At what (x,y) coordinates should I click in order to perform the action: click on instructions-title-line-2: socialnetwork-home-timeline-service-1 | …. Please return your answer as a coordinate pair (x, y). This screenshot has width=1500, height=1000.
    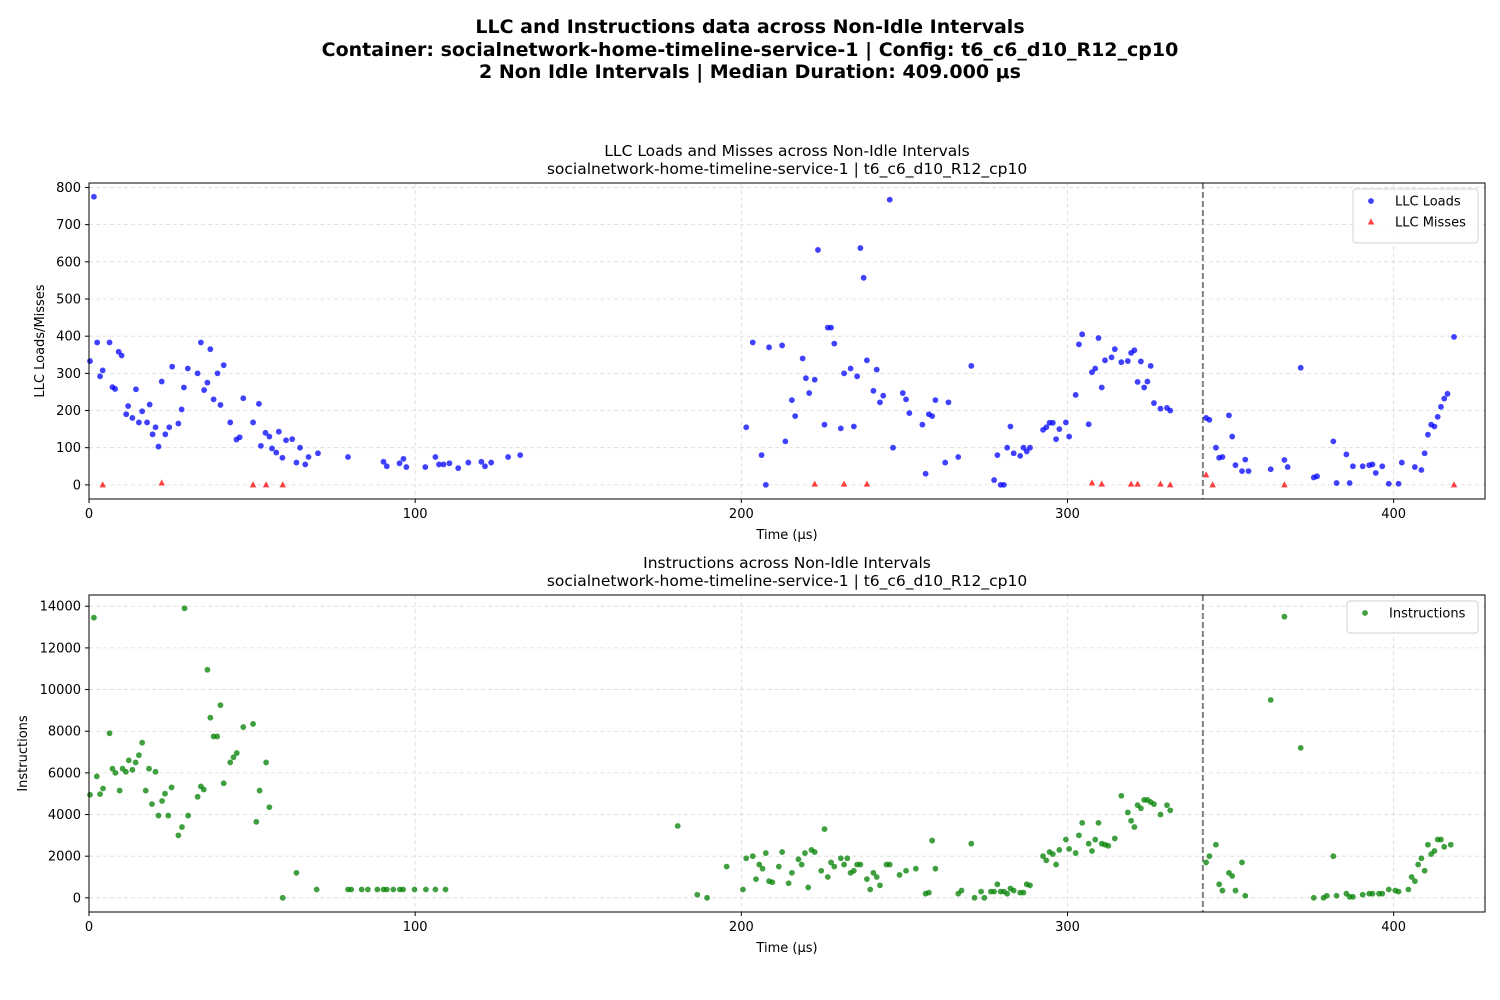
    Looking at the image, I should click on (787, 581).